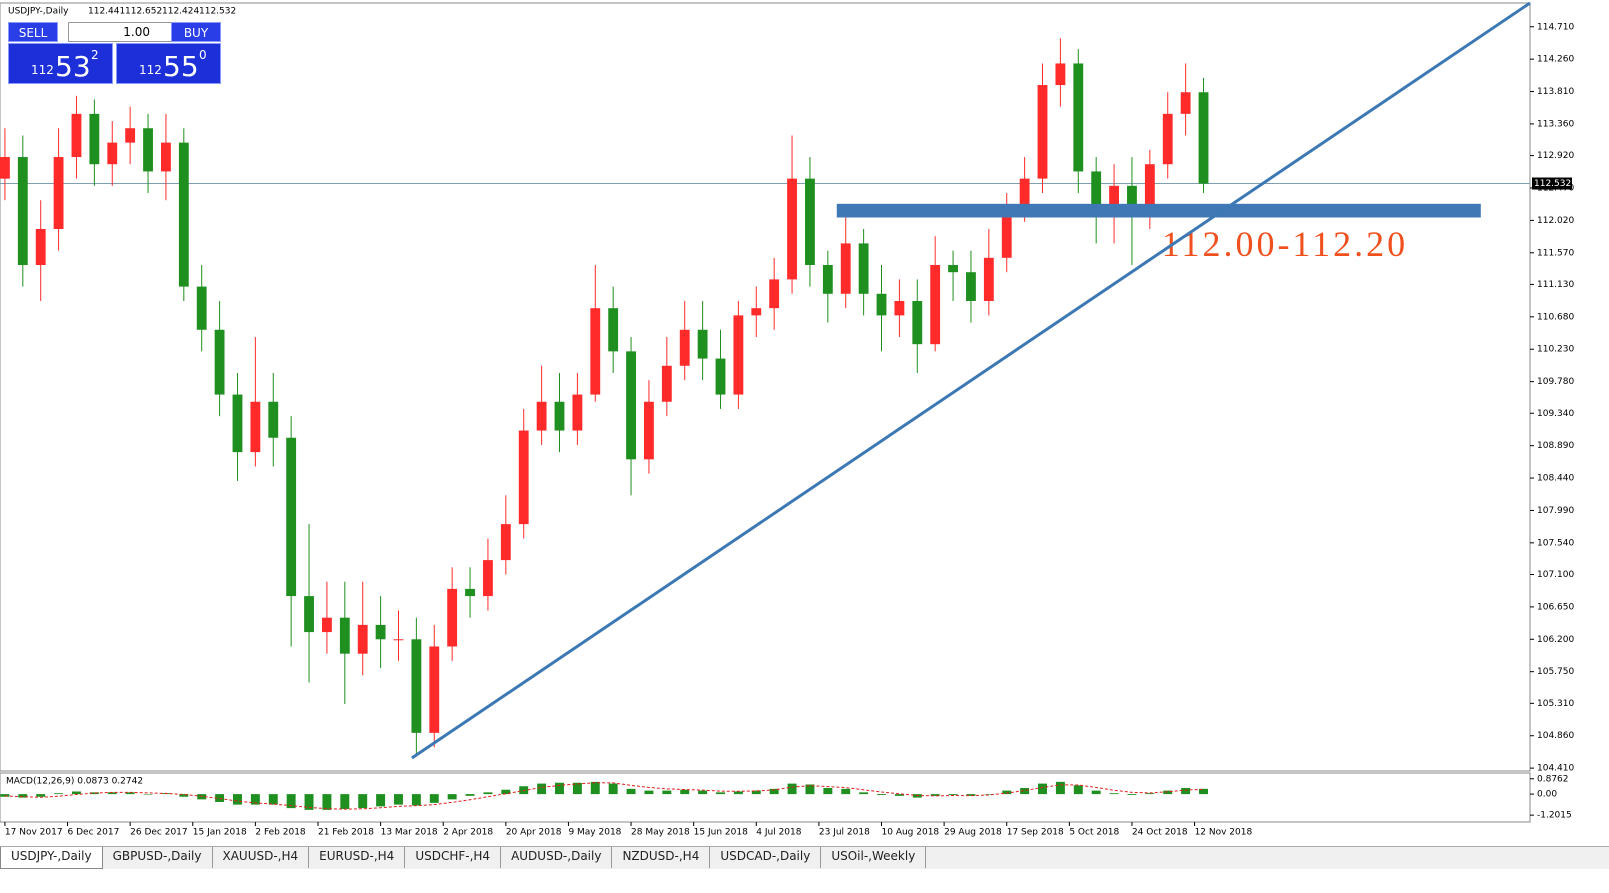 The height and width of the screenshot is (893, 1609). What do you see at coordinates (1224, 833) in the screenshot?
I see `x-tick-label: 12 Nov 2018` at bounding box center [1224, 833].